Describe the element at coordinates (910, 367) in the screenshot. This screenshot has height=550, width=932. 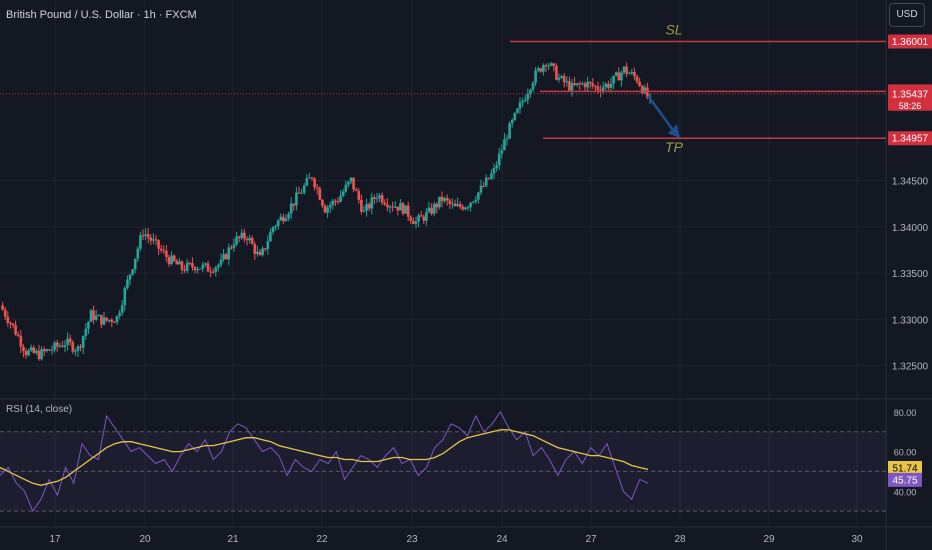
I see `price-tick-label: 1.32500` at that location.